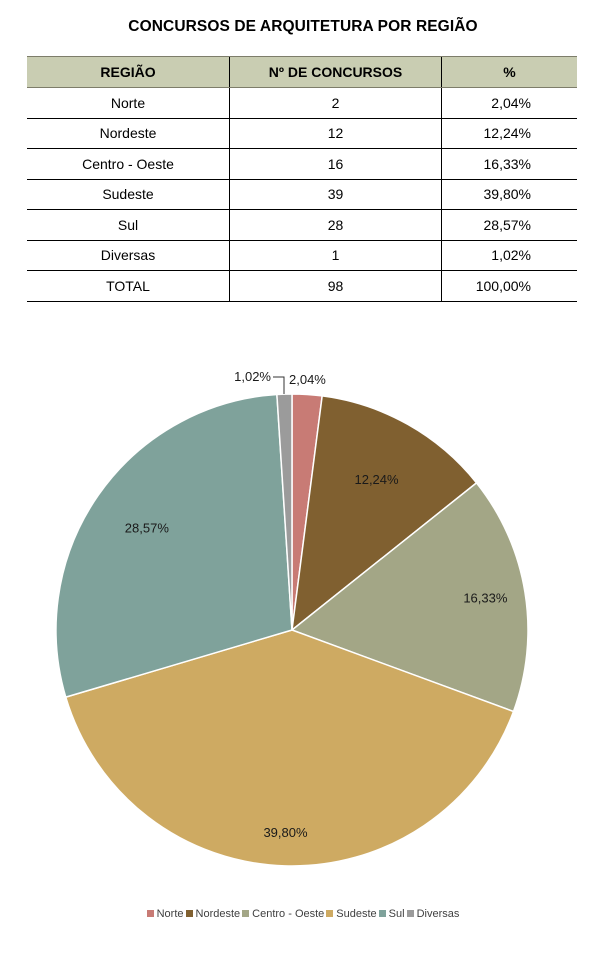 This screenshot has height=958, width=606. Describe the element at coordinates (335, 133) in the screenshot. I see `cell-count: 12` at that location.